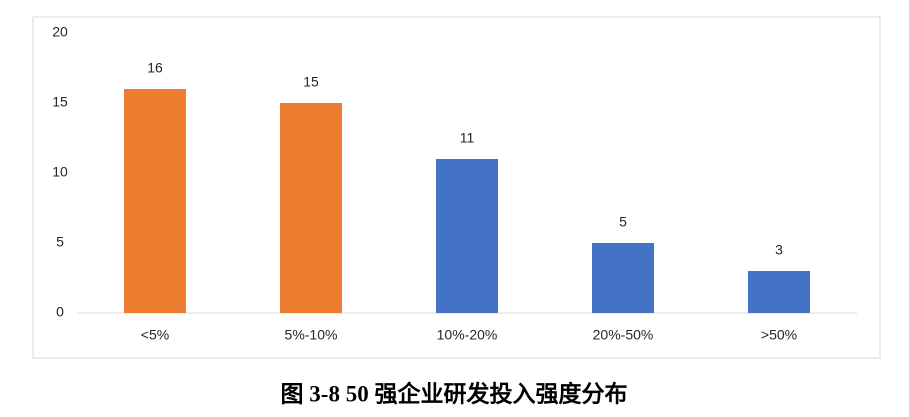  Describe the element at coordinates (60, 172) in the screenshot. I see `y-tick-label: 10` at that location.